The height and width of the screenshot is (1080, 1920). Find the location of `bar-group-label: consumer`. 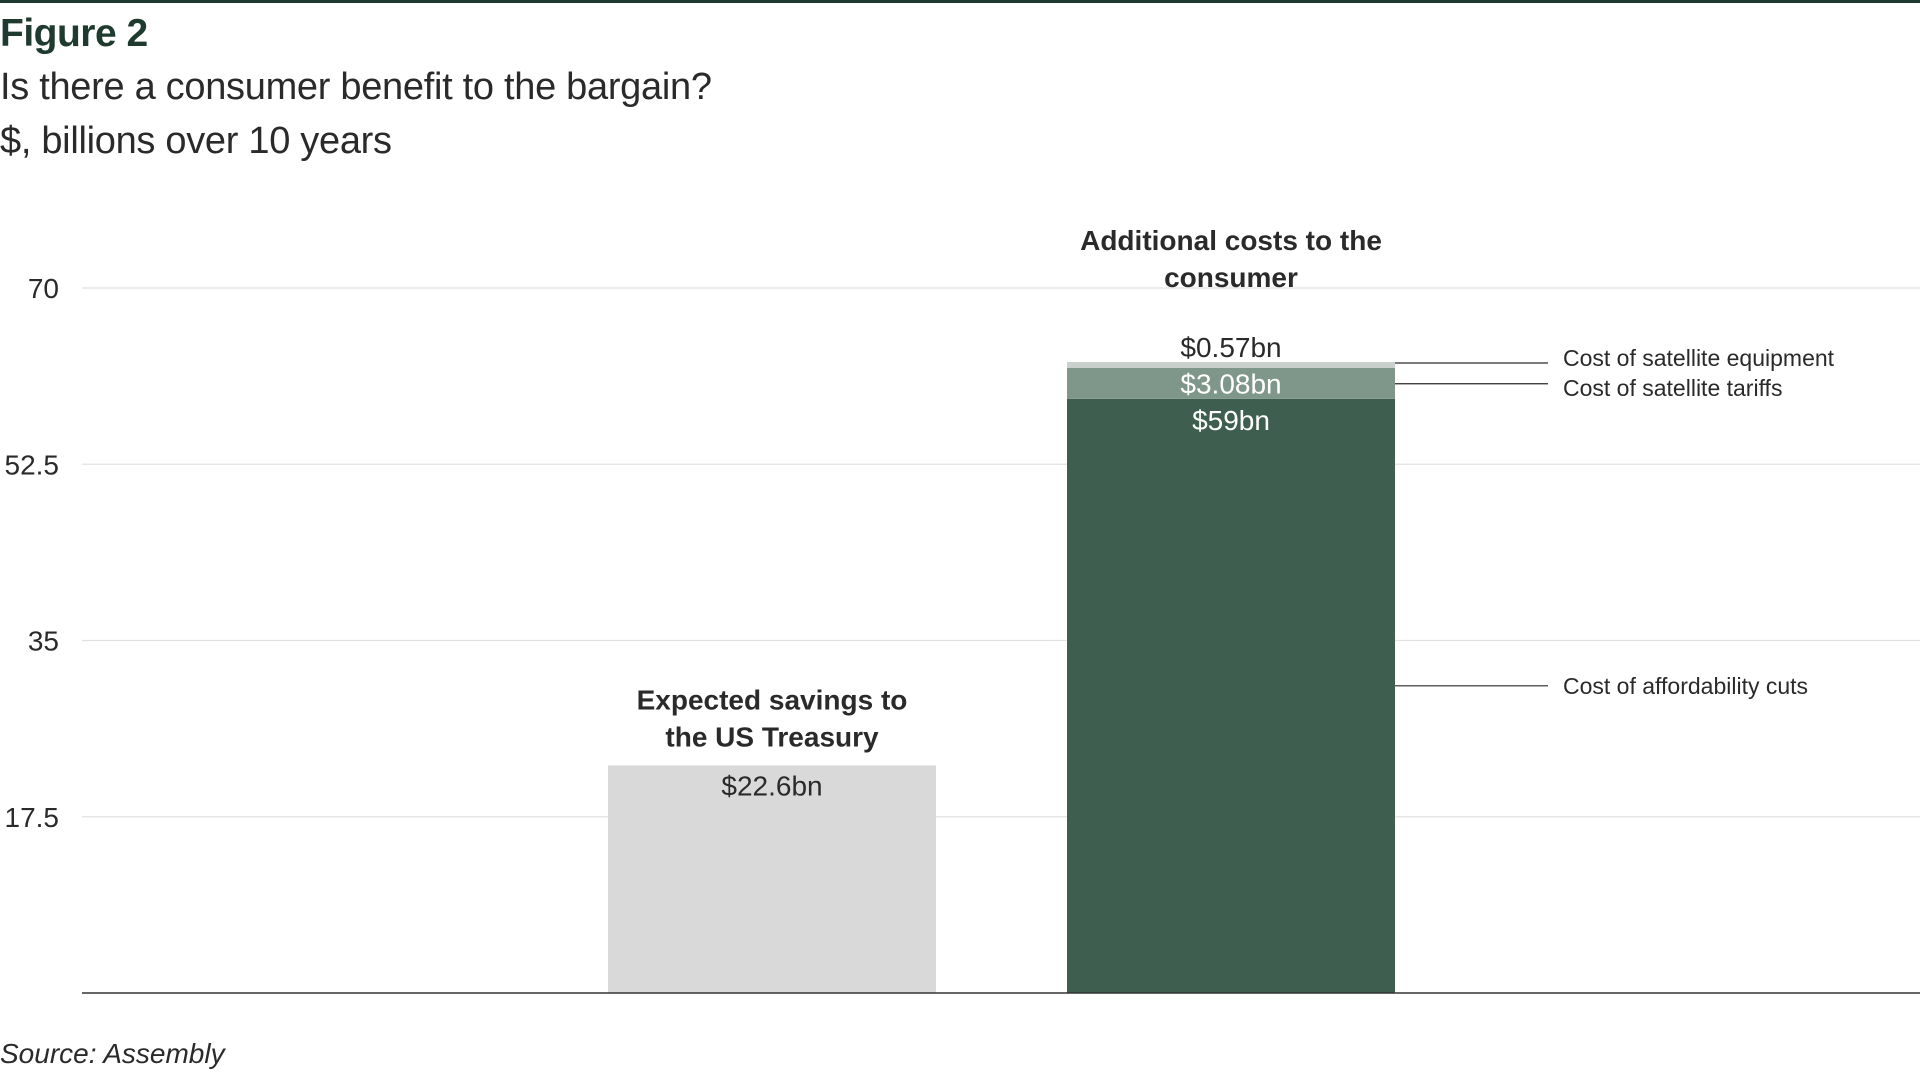

bar-group-label: consumer is located at coordinates (1231, 277).